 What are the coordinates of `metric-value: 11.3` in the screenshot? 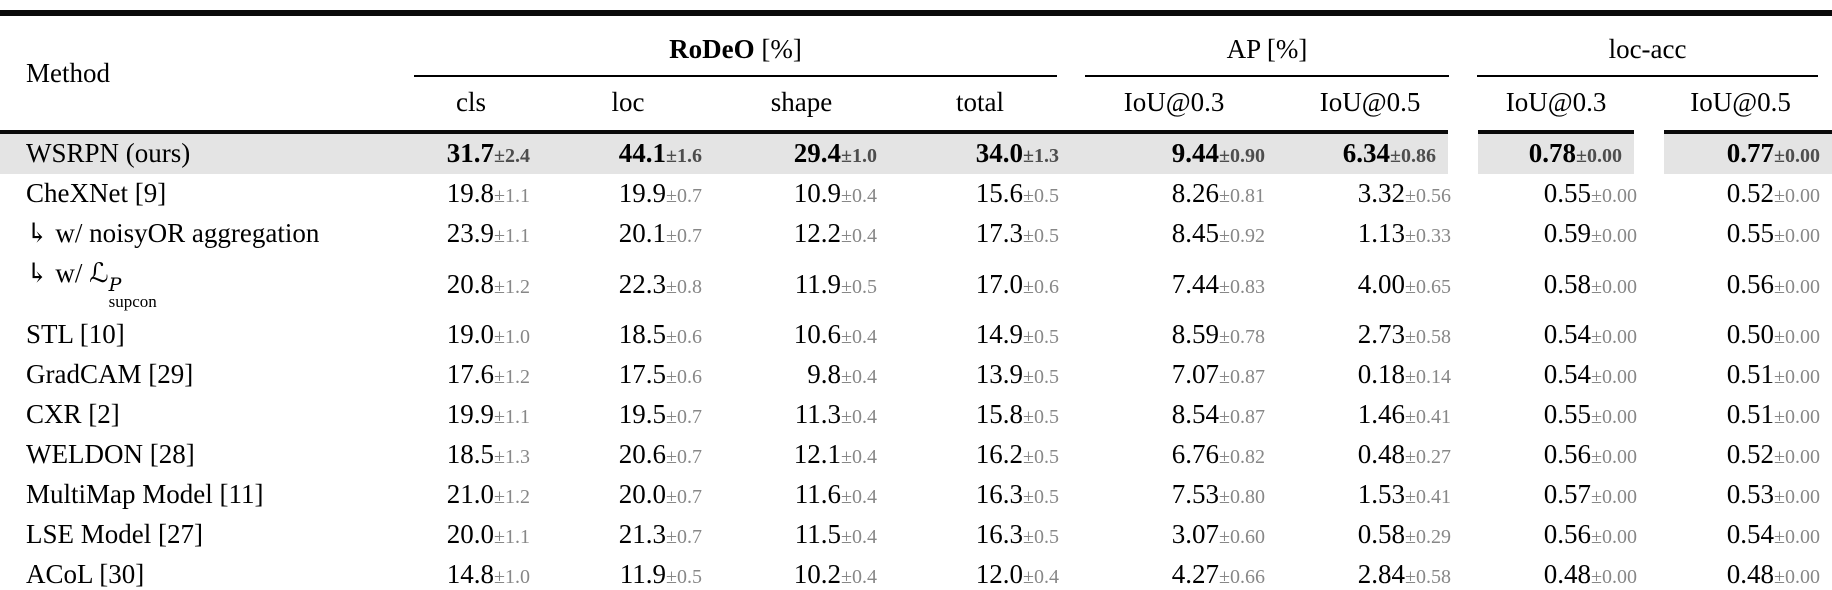 It's located at (818, 414).